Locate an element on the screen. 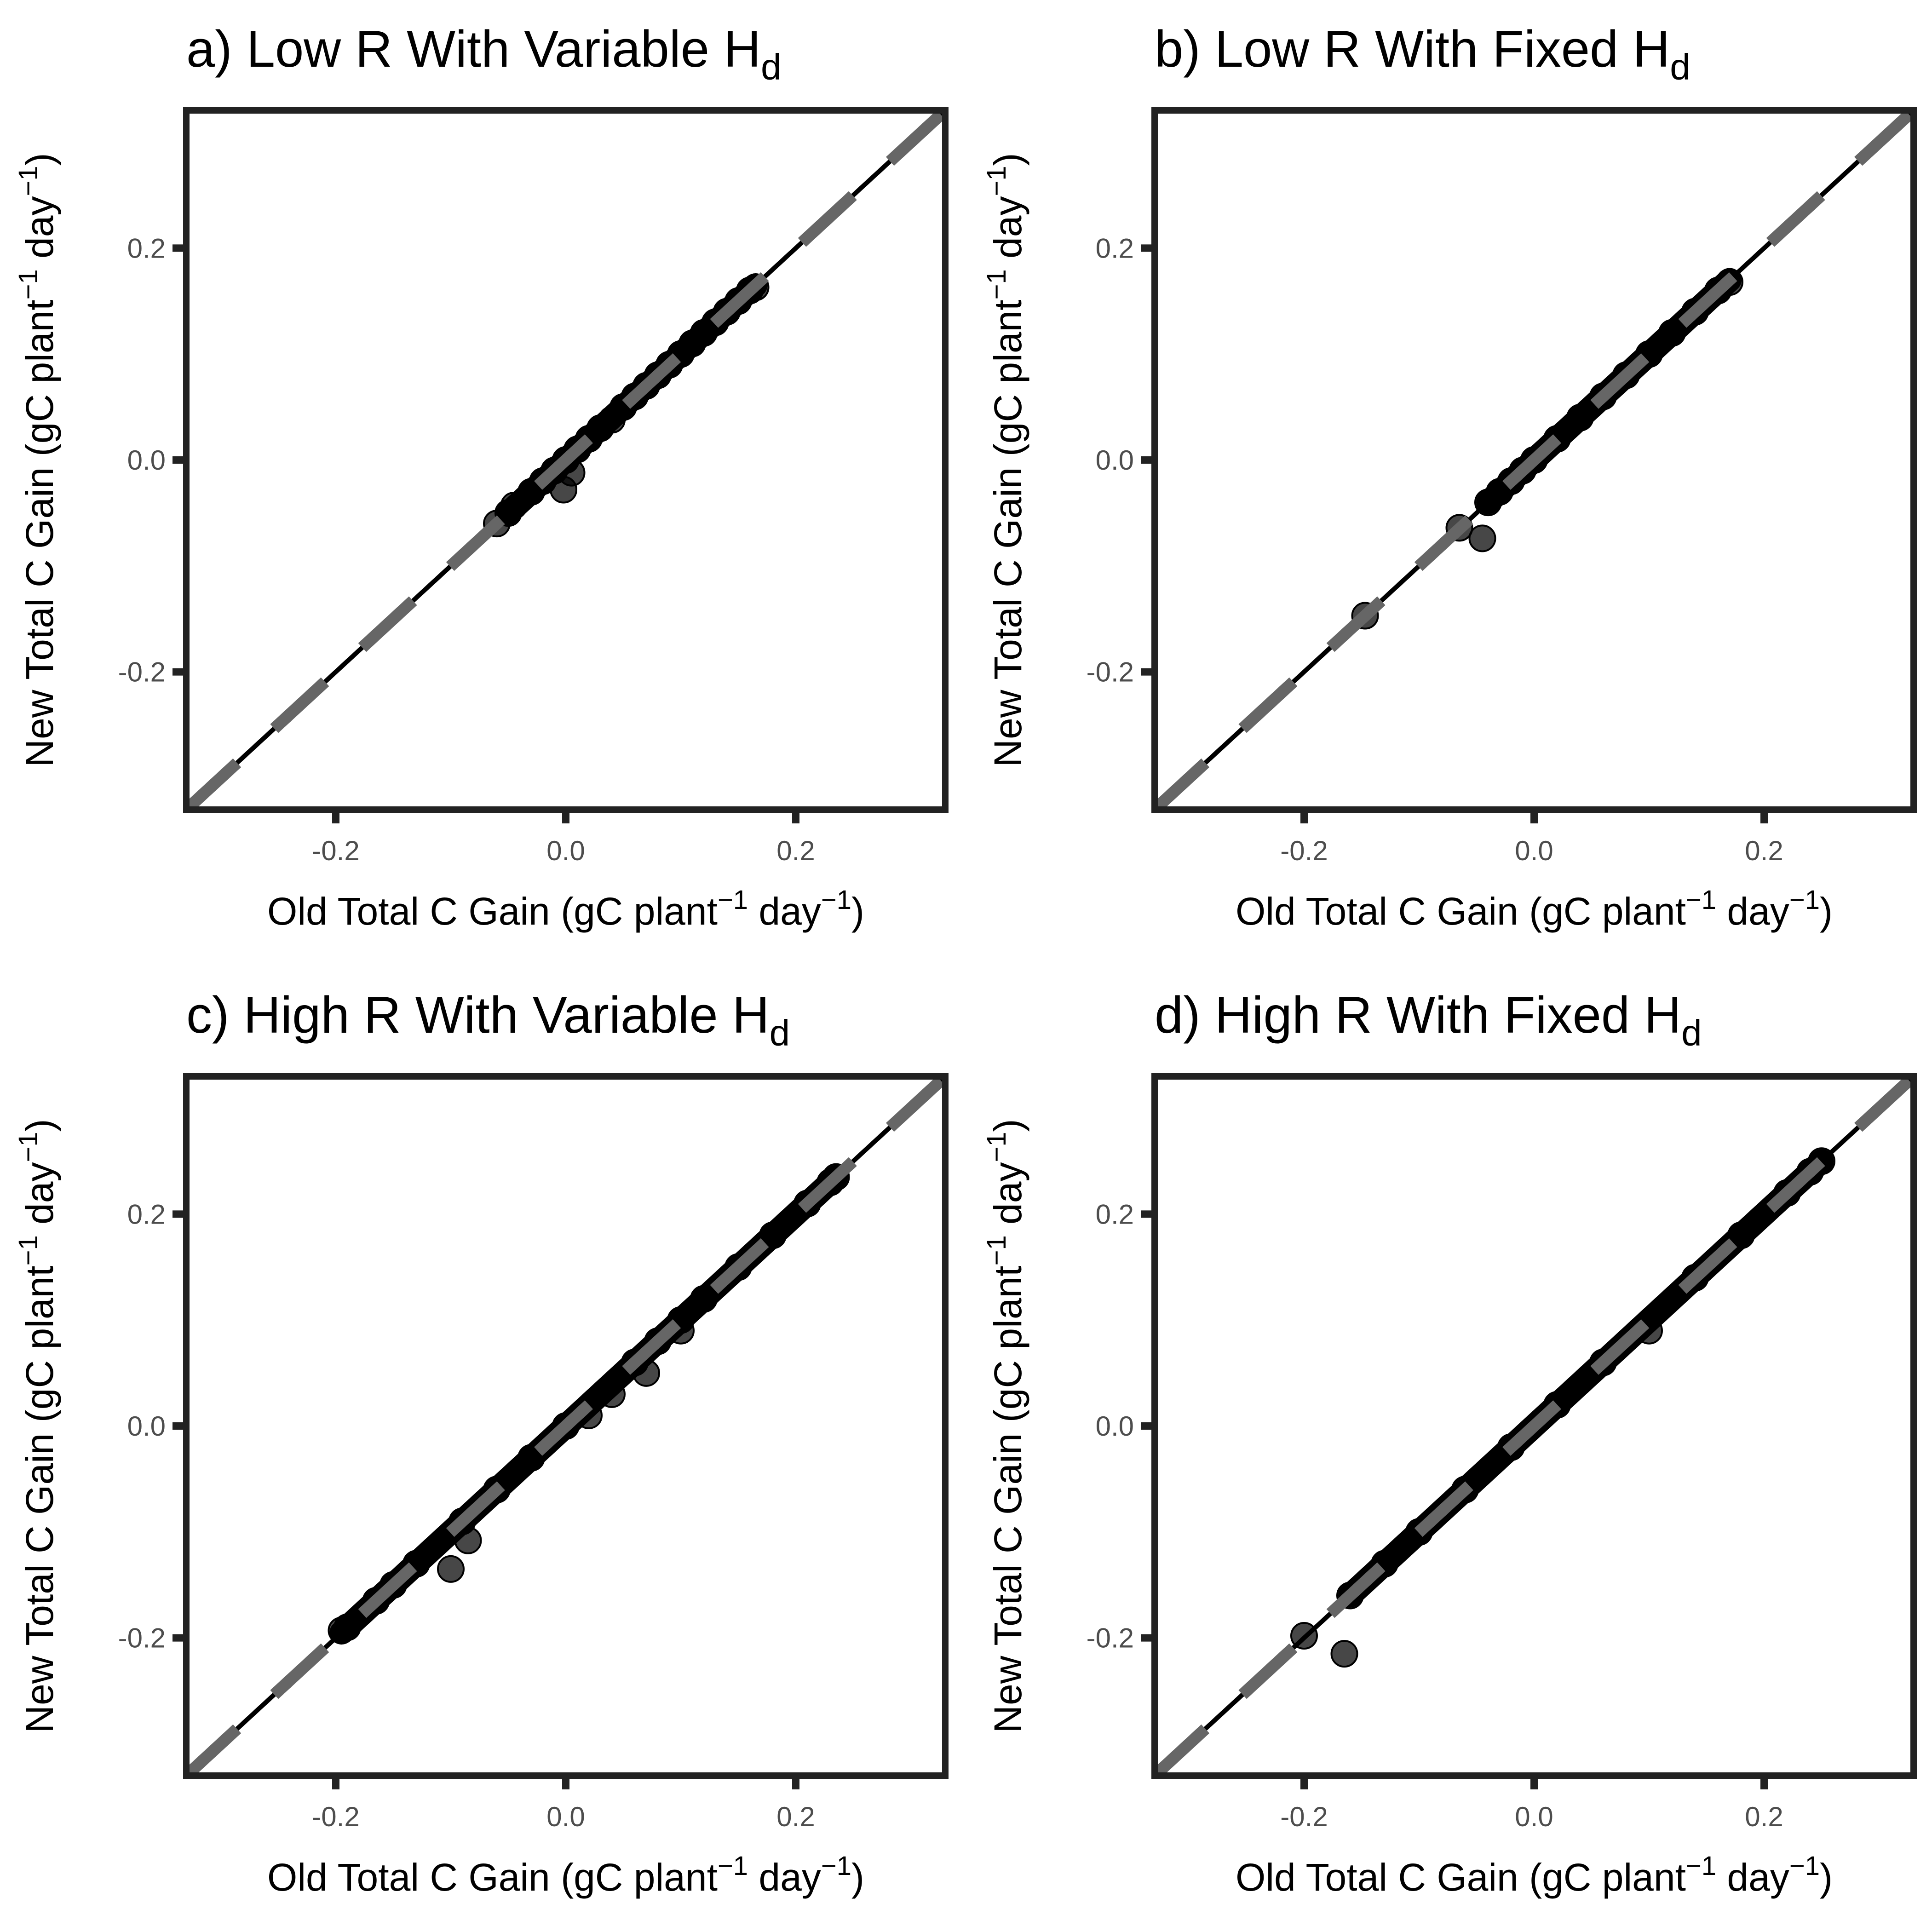 The image size is (1932, 1932). panel-title: d) High R With Fixed Hd is located at coordinates (1428, 1020).